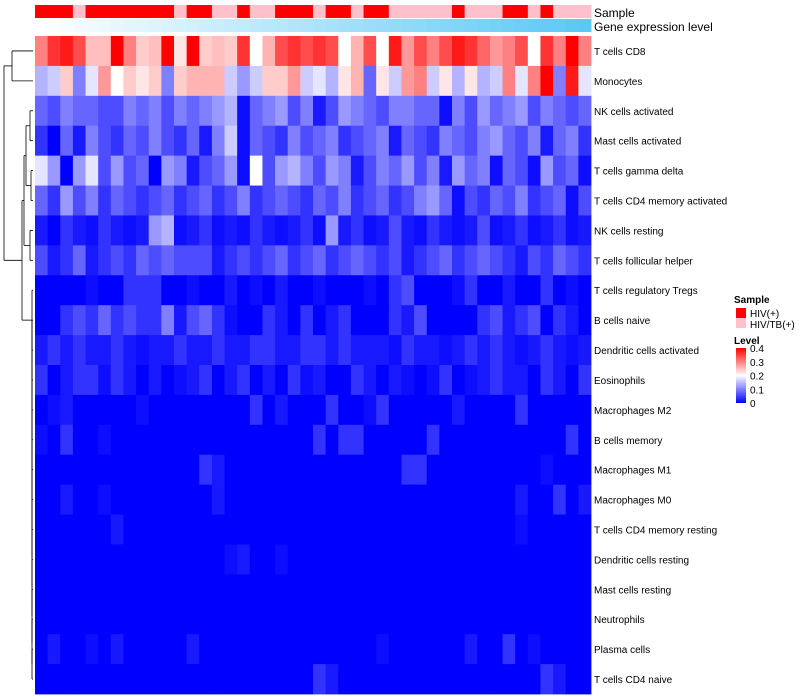  Describe the element at coordinates (764, 314) in the screenshot. I see `legend-label-hiv: HIV(+)` at that location.